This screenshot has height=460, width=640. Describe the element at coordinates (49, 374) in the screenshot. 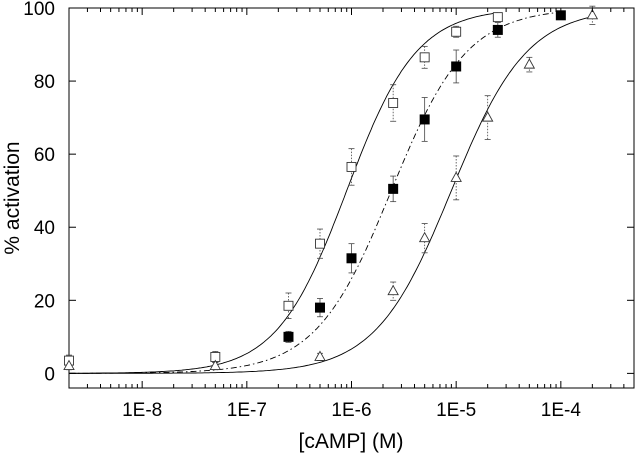

I see `y-tick-label: 0` at that location.